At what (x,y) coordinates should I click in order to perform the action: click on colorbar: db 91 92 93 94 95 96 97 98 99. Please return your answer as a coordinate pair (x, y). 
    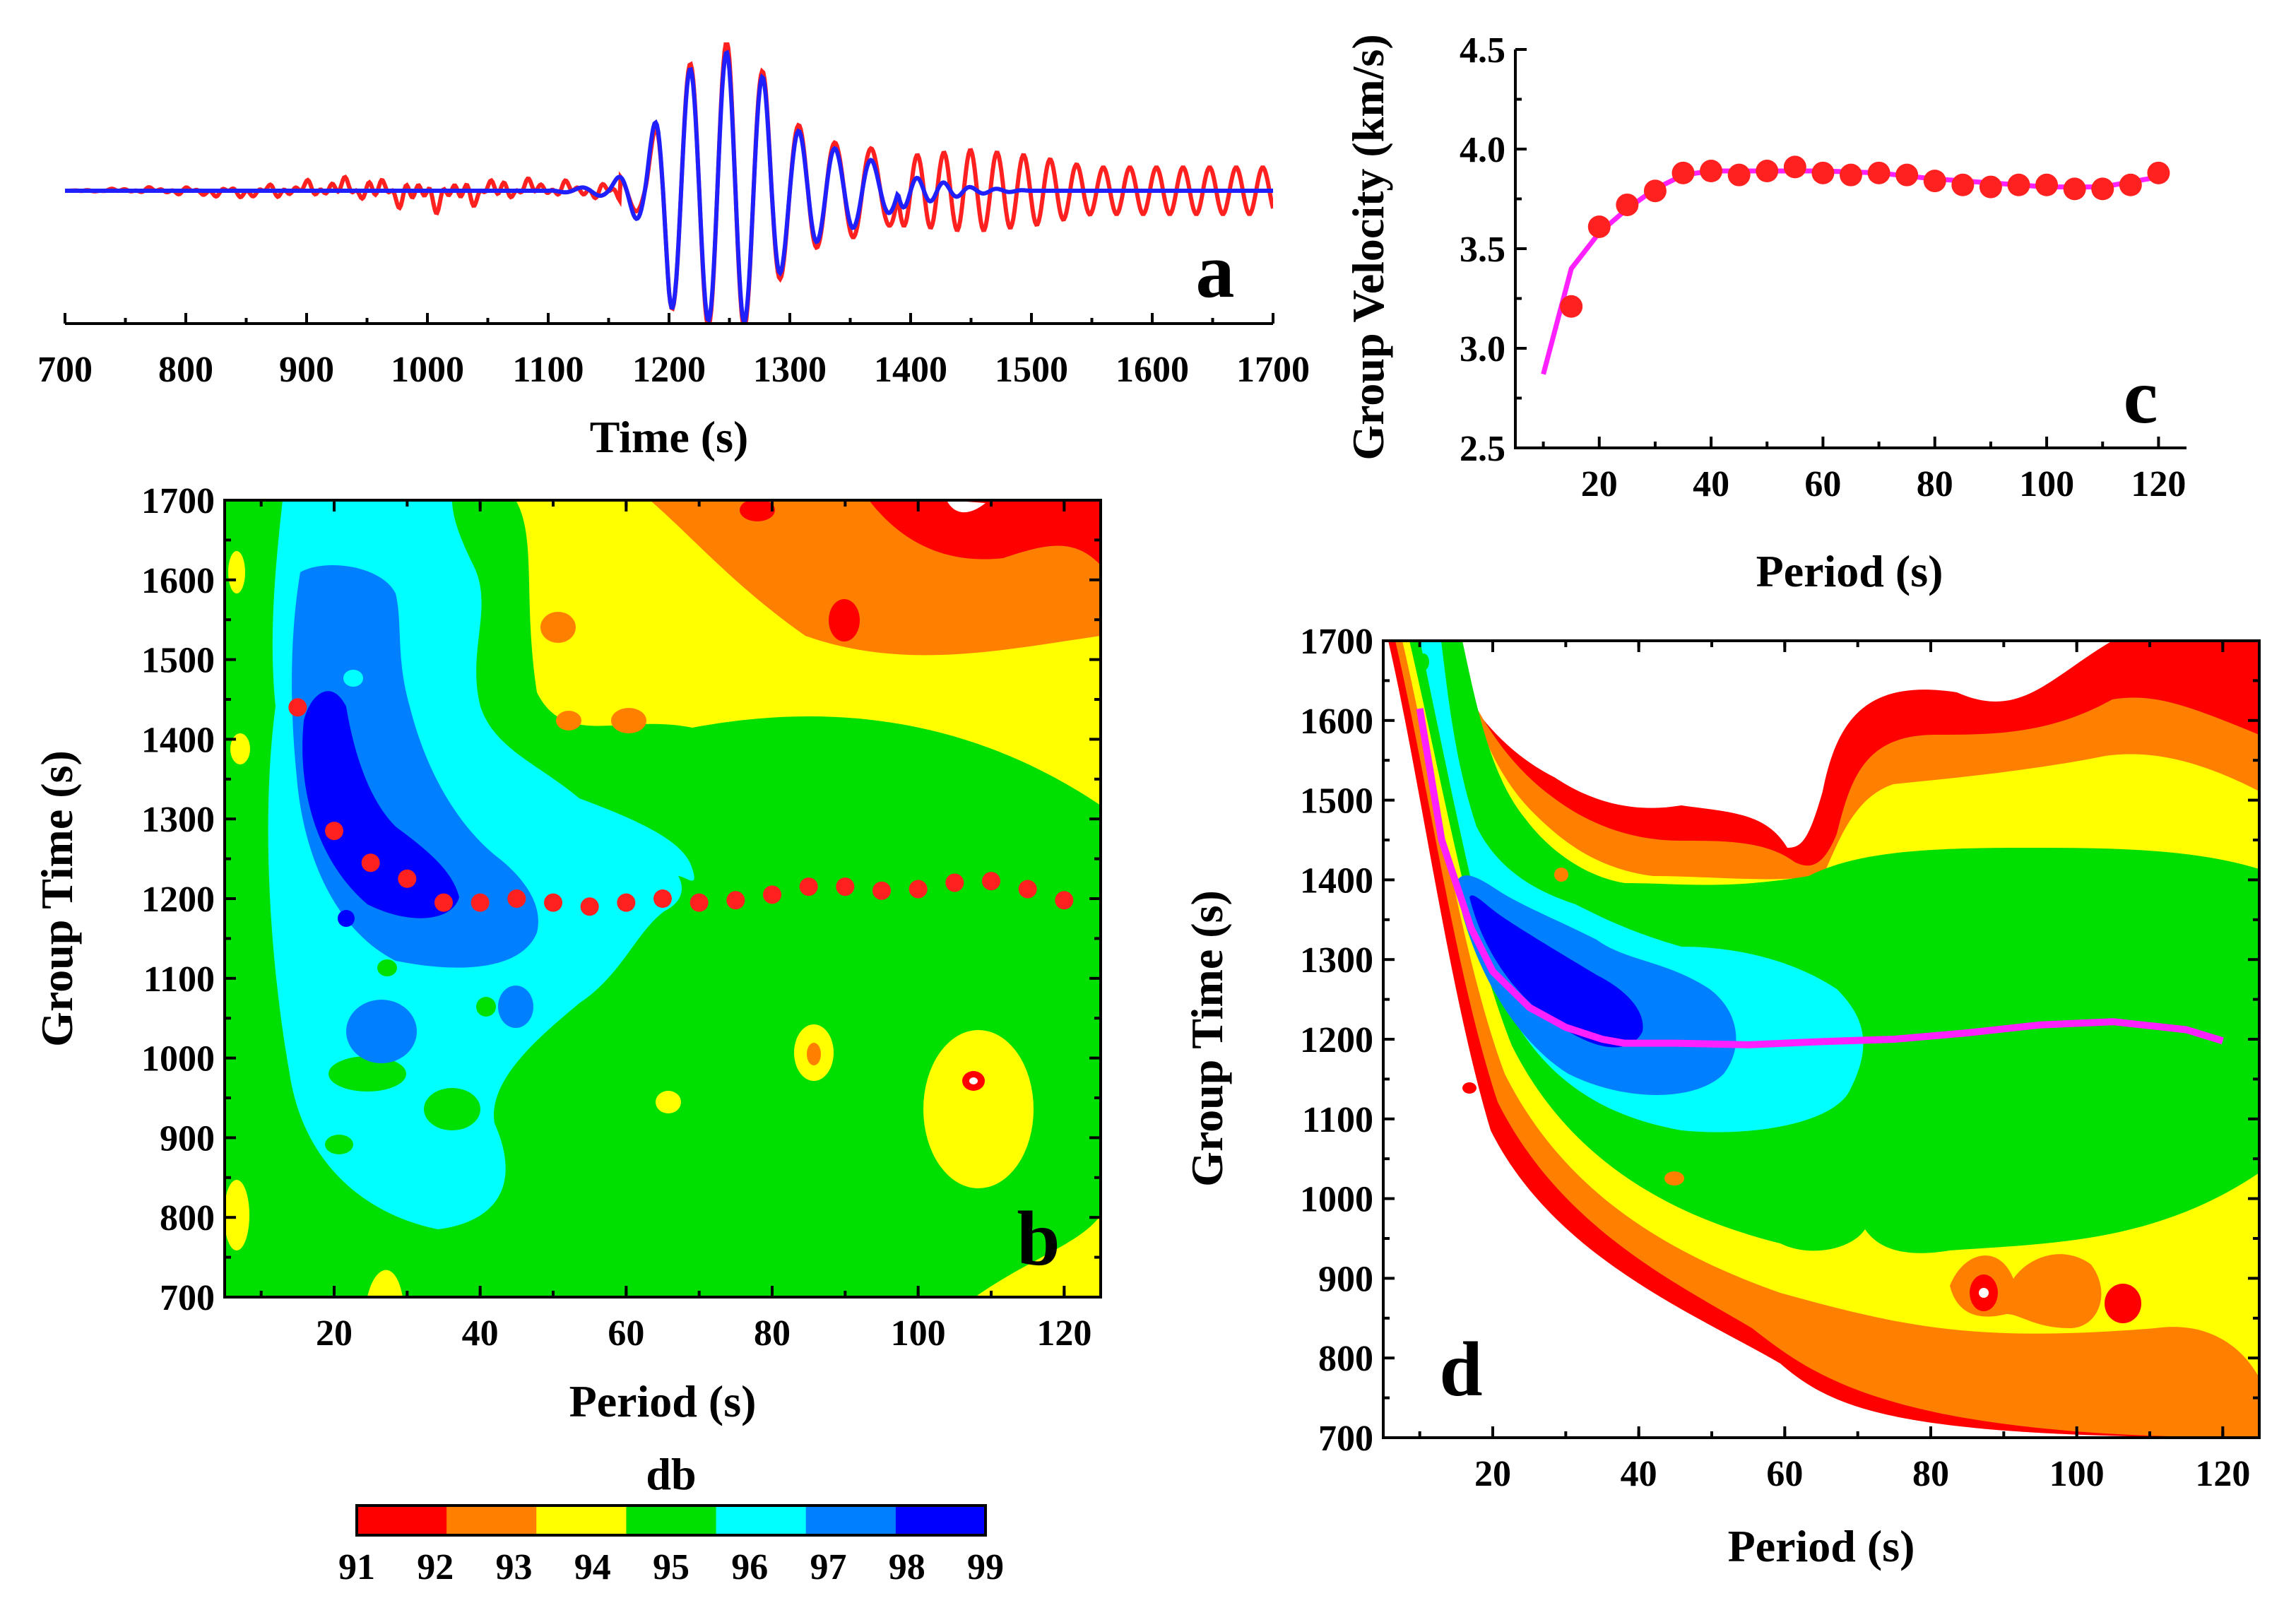
    Looking at the image, I should click on (671, 1518).